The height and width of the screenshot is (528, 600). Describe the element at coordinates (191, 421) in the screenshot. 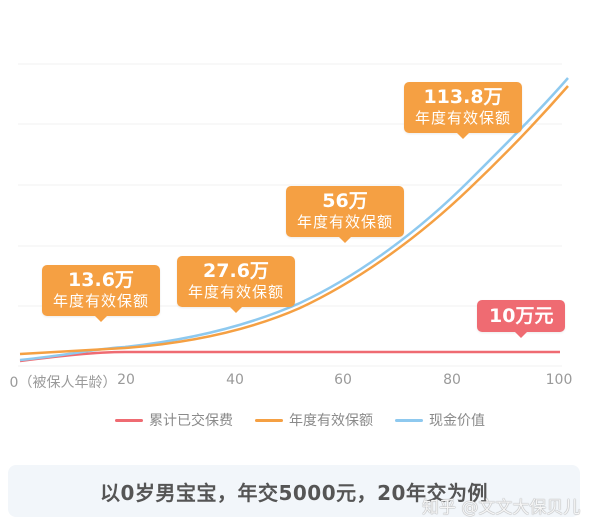

I see `legend-label: 累计已交保费` at that location.